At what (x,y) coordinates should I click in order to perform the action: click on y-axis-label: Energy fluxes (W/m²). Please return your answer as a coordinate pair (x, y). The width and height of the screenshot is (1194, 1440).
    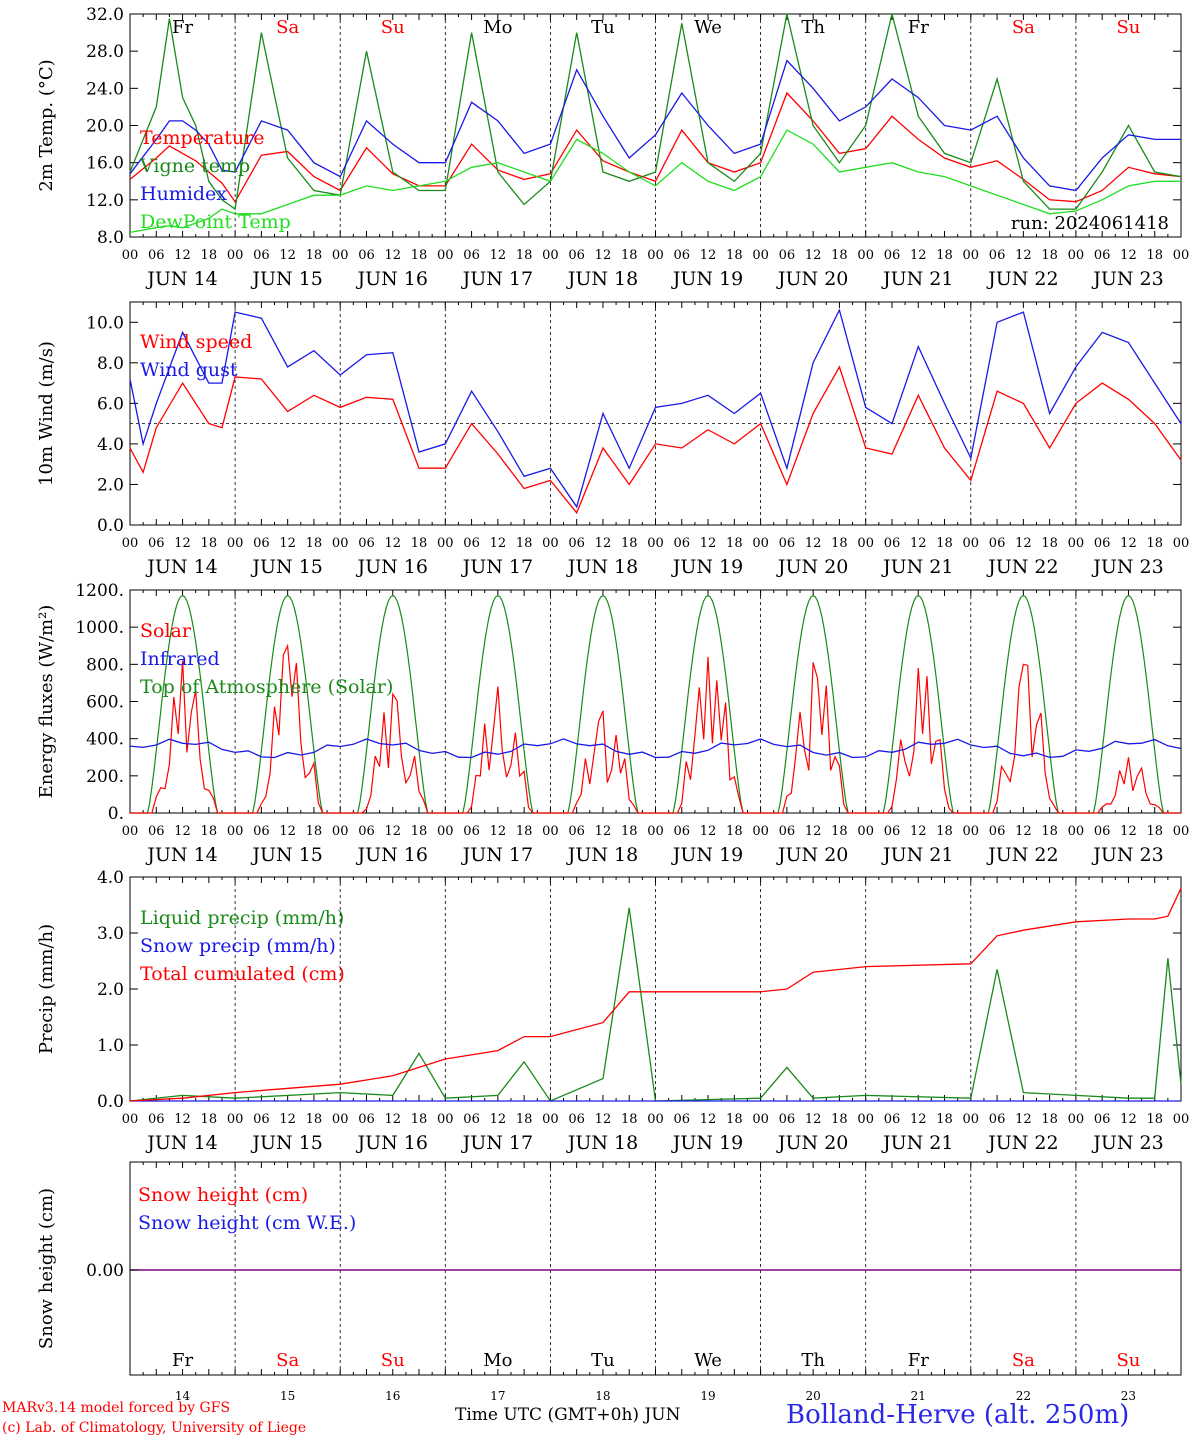
    Looking at the image, I should click on (46, 702).